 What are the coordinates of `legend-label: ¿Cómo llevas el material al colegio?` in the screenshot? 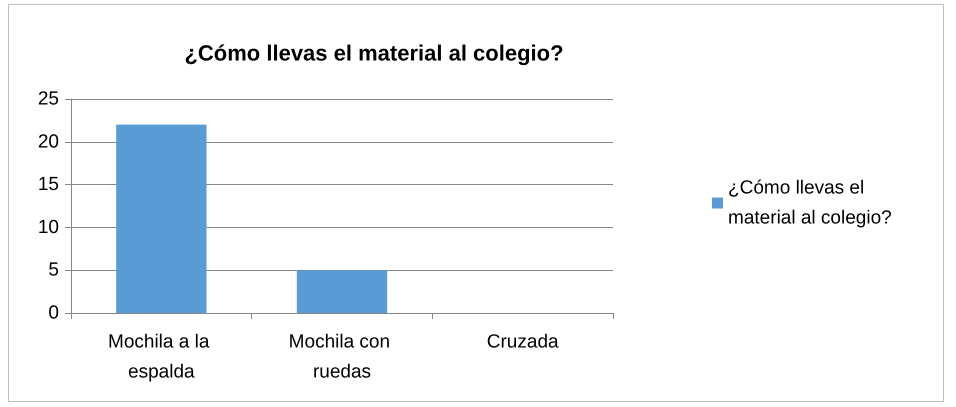 It's located at (810, 203).